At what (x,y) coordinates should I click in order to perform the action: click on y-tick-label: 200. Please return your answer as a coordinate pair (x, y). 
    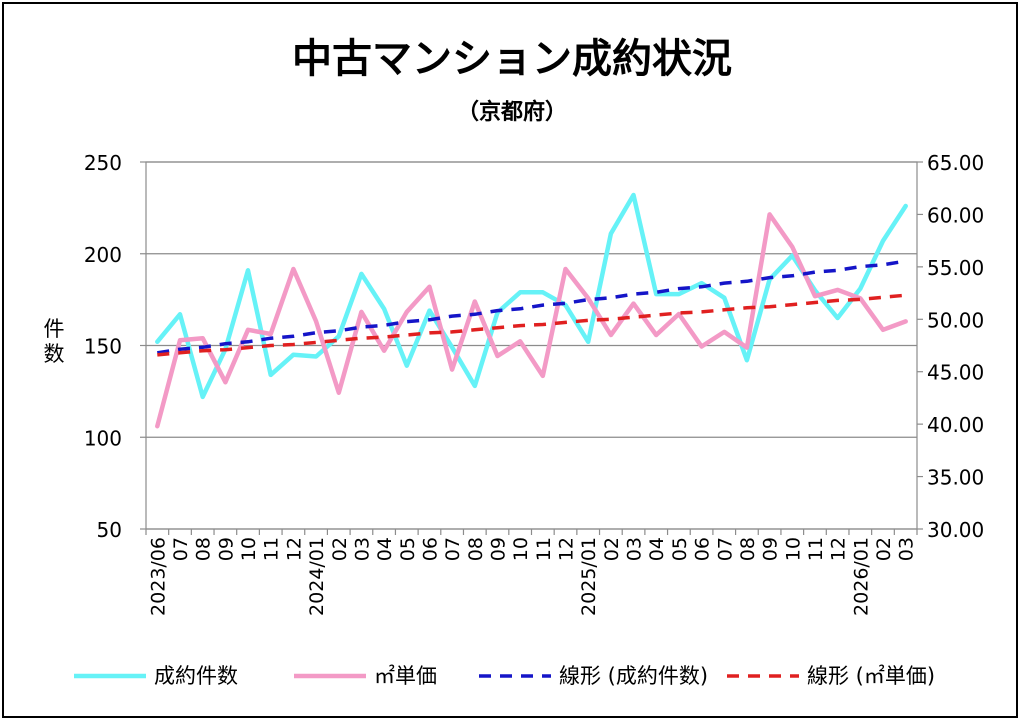
    Looking at the image, I should click on (103, 255).